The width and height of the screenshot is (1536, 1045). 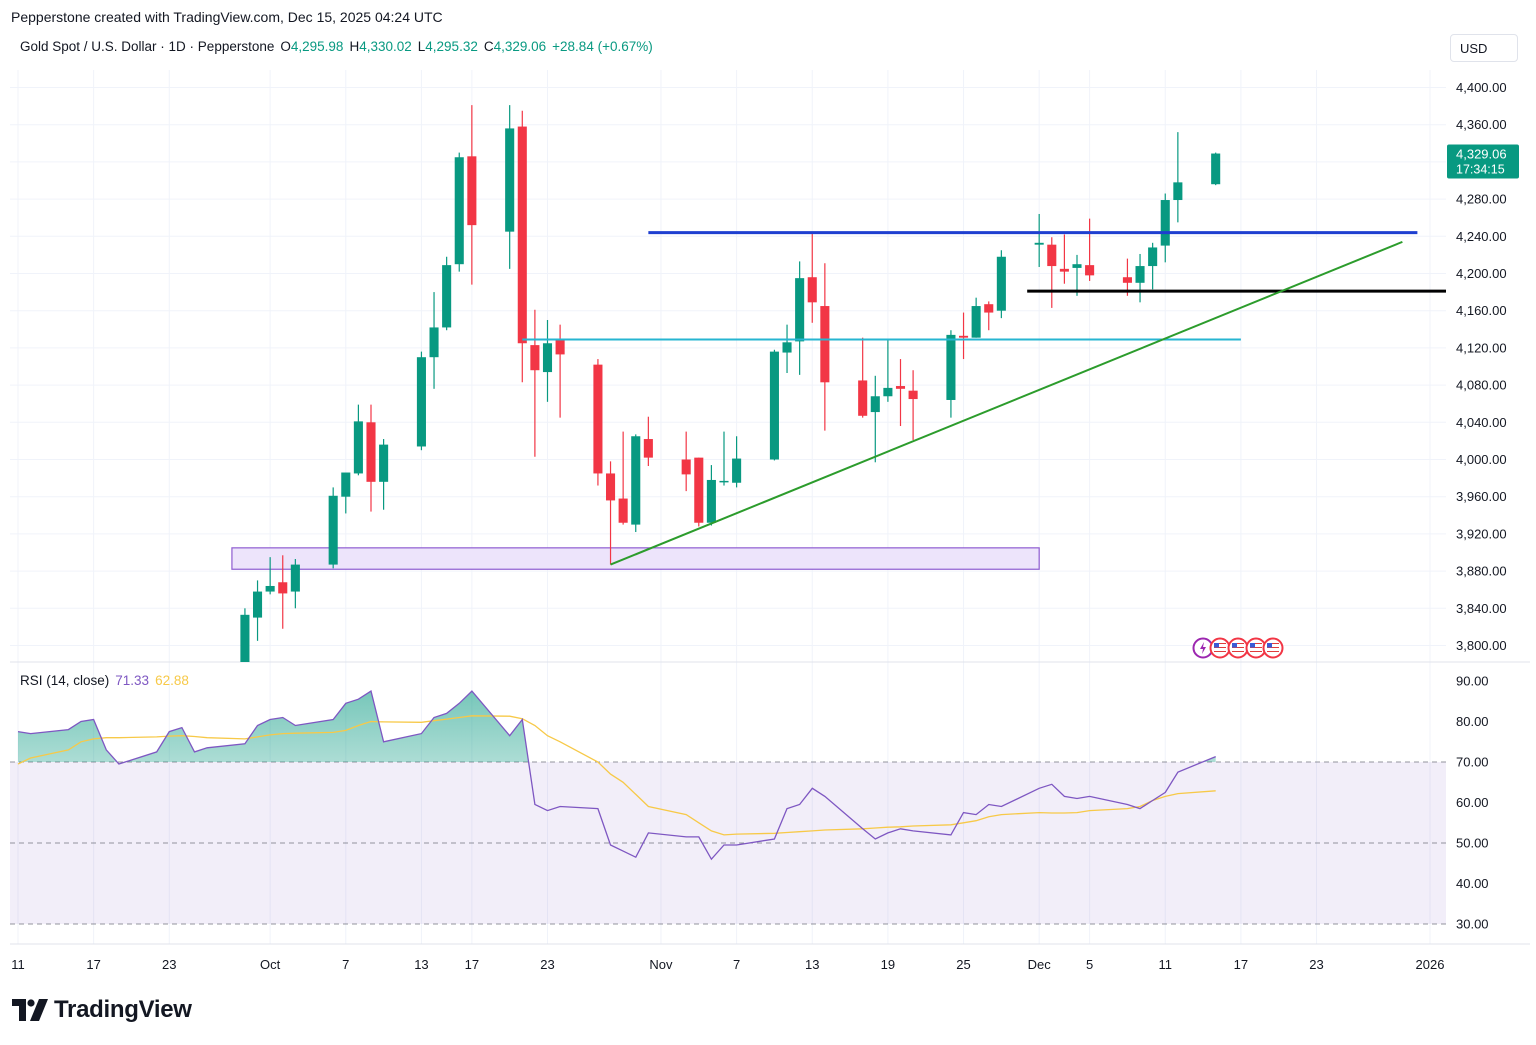 I want to click on rsi-tick-label: 70.00, so click(x=1472, y=762).